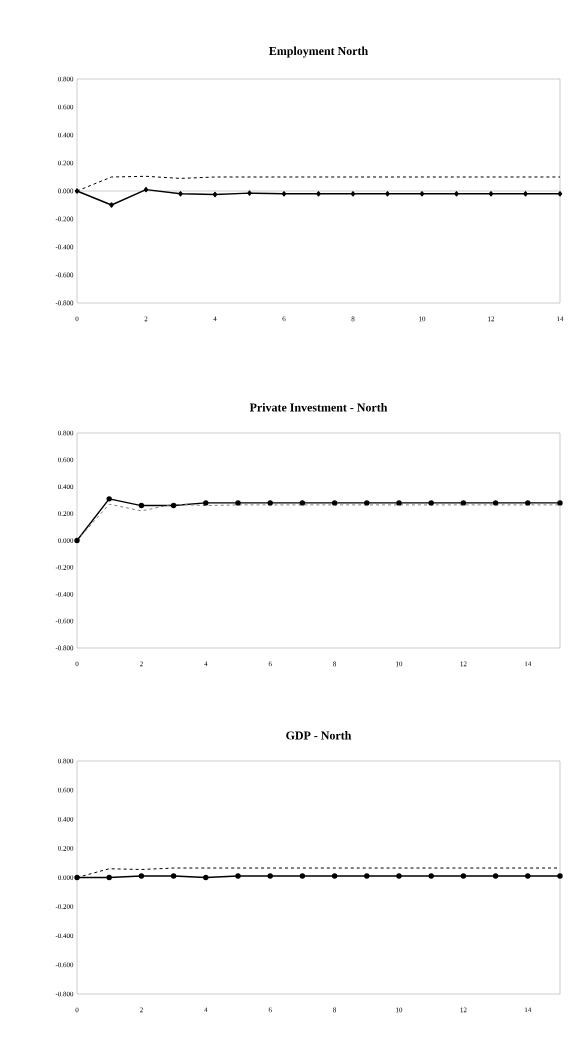  What do you see at coordinates (318, 52) in the screenshot?
I see `chart-title: Employment North` at bounding box center [318, 52].